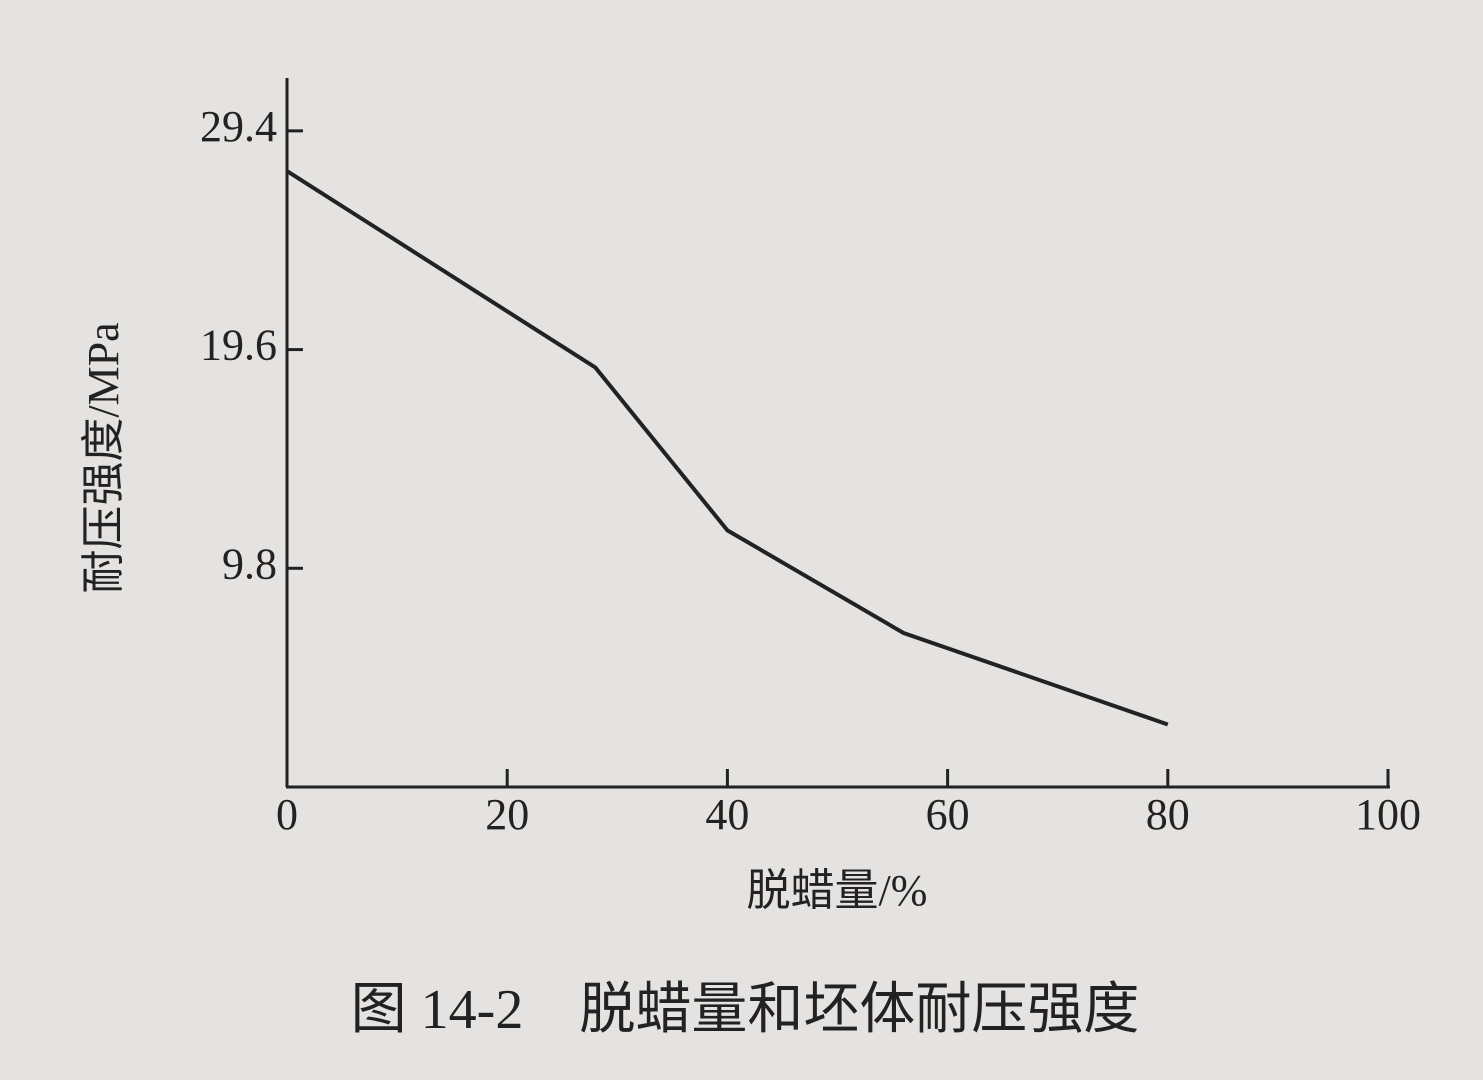  What do you see at coordinates (507, 814) in the screenshot?
I see `x-tick-label: 20` at bounding box center [507, 814].